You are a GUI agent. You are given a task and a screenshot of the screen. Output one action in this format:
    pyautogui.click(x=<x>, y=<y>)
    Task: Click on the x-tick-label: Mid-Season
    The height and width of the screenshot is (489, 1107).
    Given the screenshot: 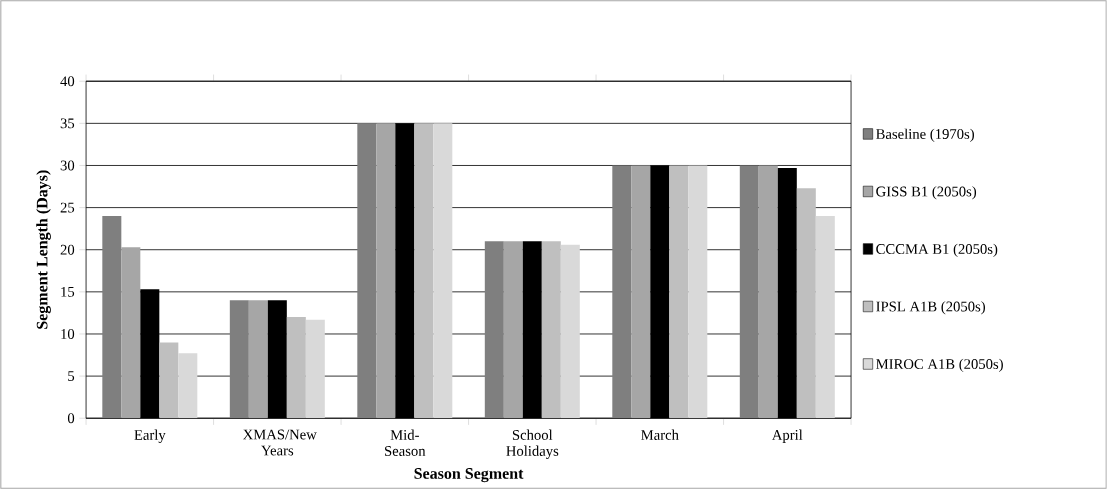 What is the action you would take?
    pyautogui.click(x=405, y=442)
    